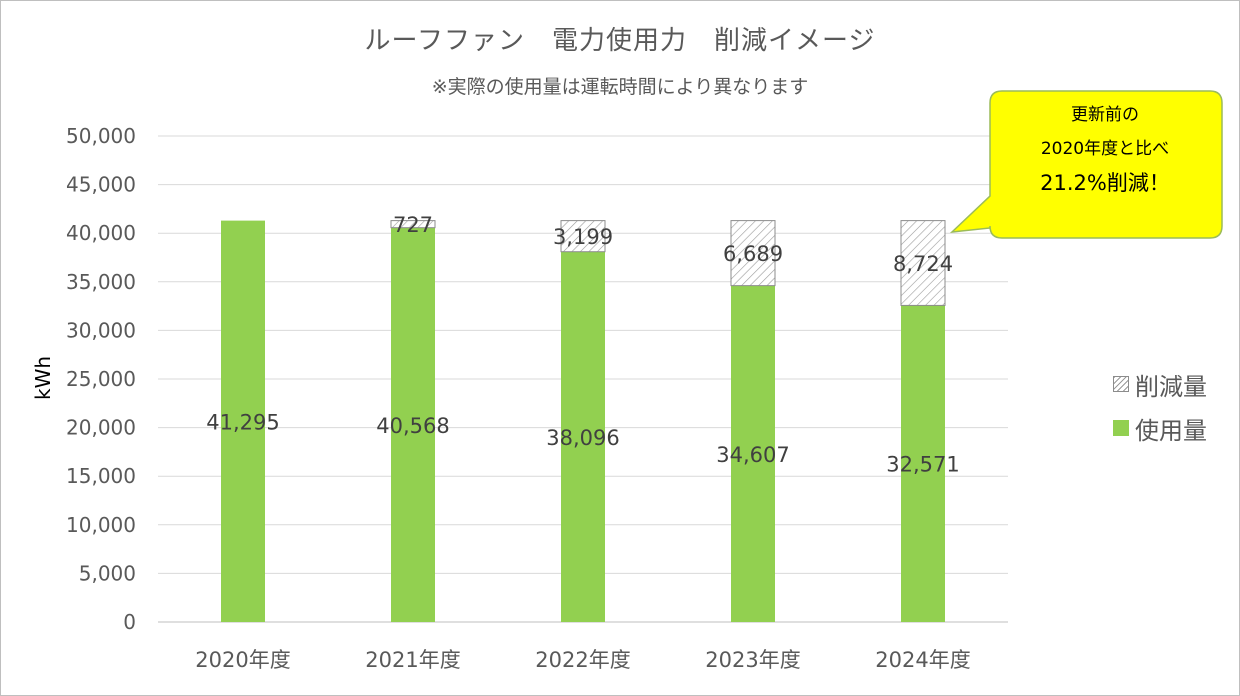 The image size is (1240, 696). What do you see at coordinates (101, 428) in the screenshot?
I see `y-tick-label: 20,000` at bounding box center [101, 428].